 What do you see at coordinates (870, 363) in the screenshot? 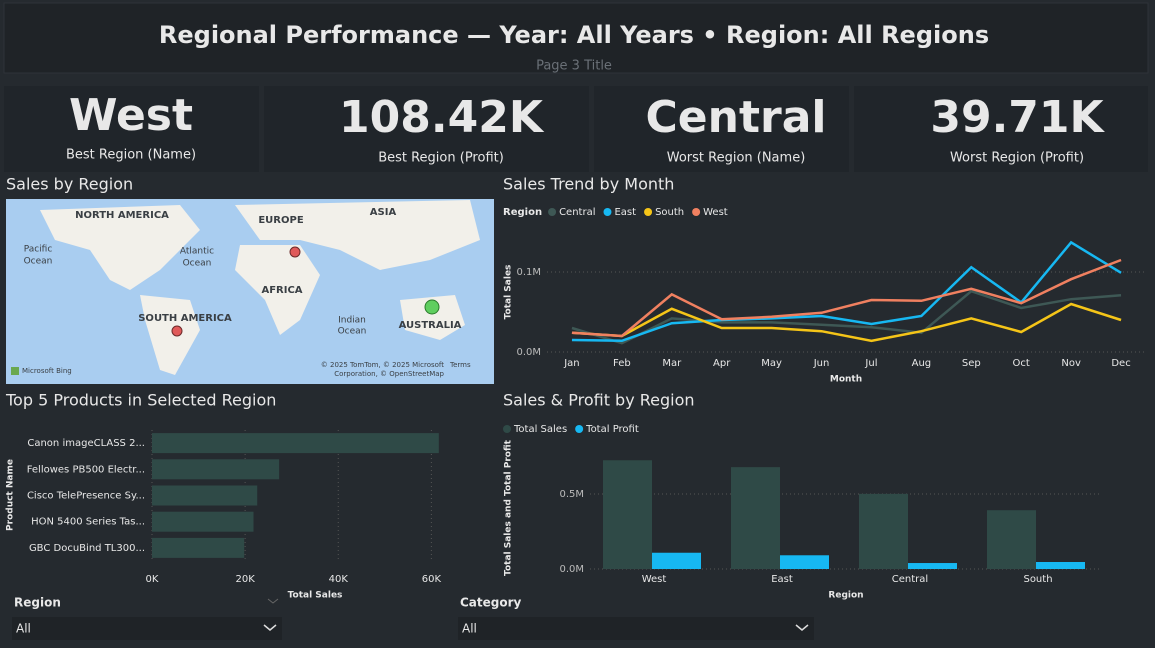
I see `x-tick-label: Jul` at bounding box center [870, 363].